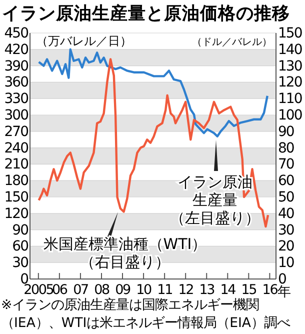 Image resolution: width=305 pixels, height=334 pixels. What do you see at coordinates (232, 42) in the screenshot?
I see `y2-axis-title: （ドル／バレル）` at bounding box center [232, 42].